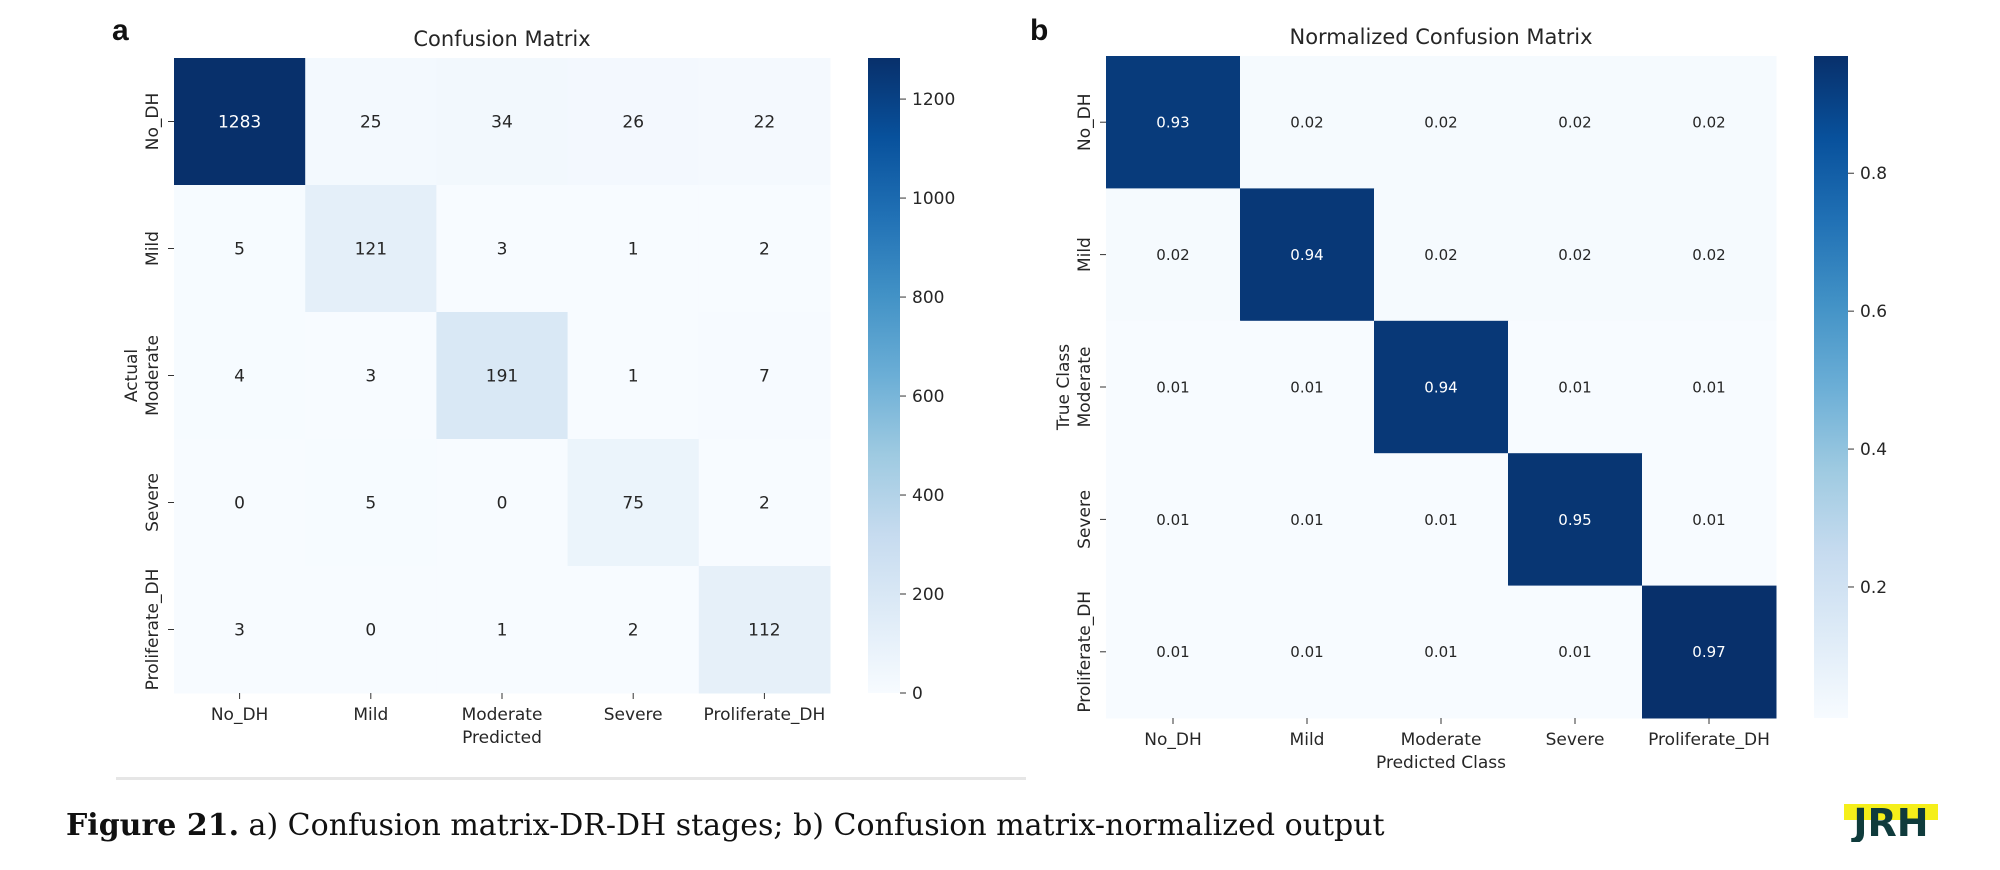 This screenshot has height=870, width=2000. I want to click on cell-value-label: 26, so click(633, 123).